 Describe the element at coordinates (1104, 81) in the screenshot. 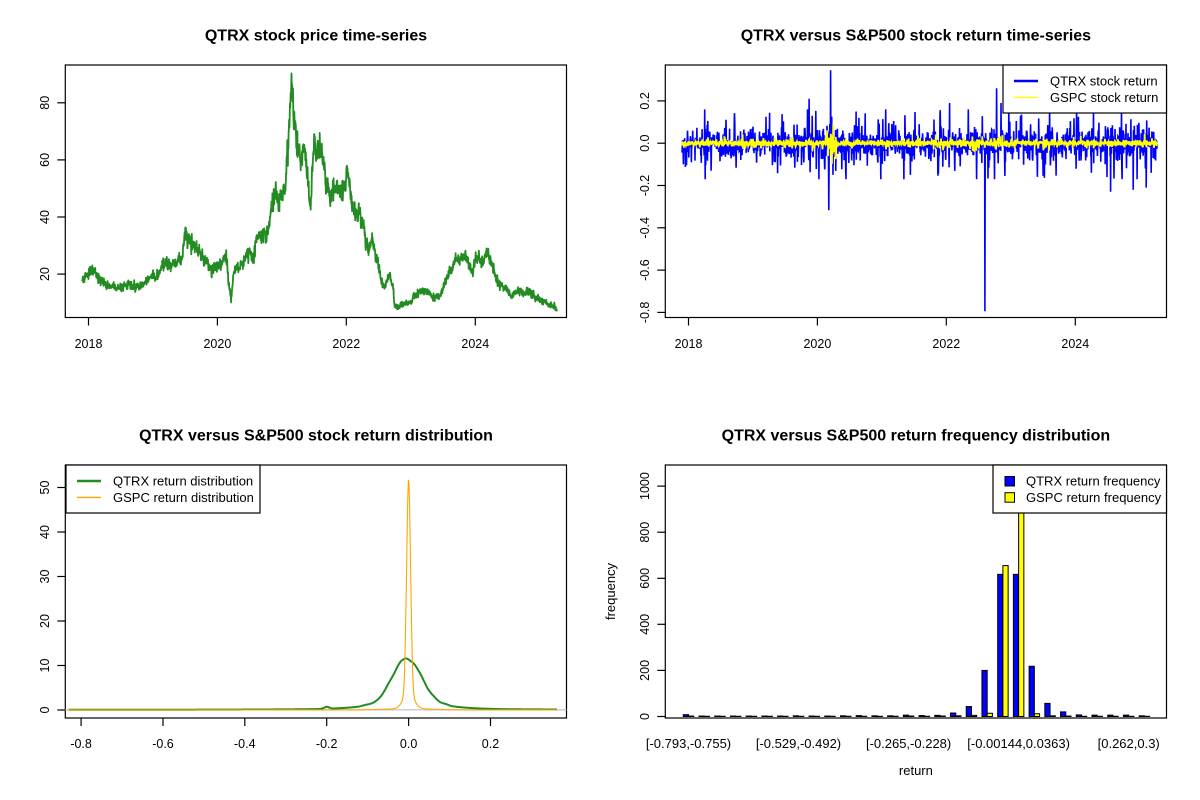

I see `svg-text: QTRX stock return` at that location.